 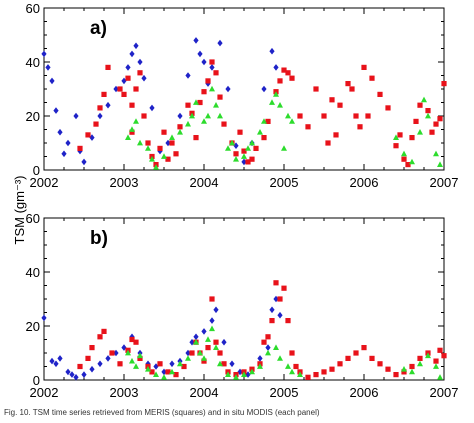 What do you see at coordinates (284, 392) in the screenshot?
I see `x-tick-label: 2005` at bounding box center [284, 392].